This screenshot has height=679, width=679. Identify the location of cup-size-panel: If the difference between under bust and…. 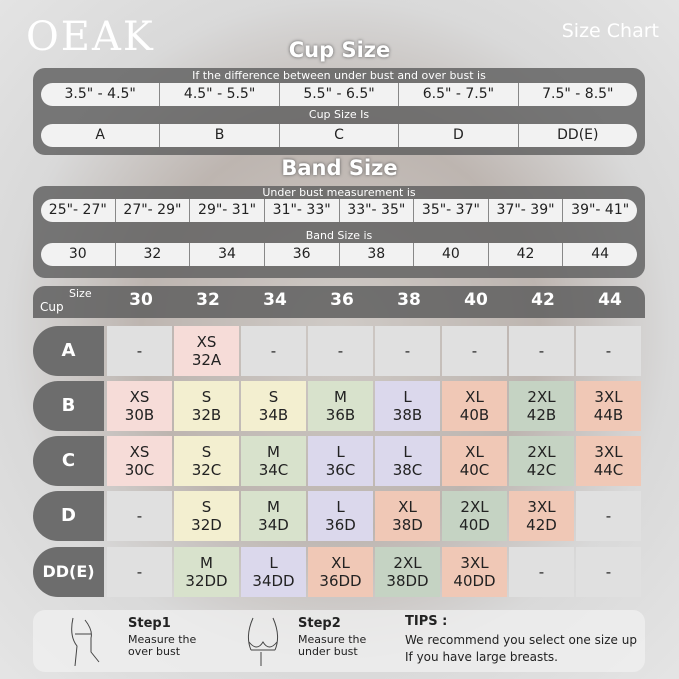
(339, 111).